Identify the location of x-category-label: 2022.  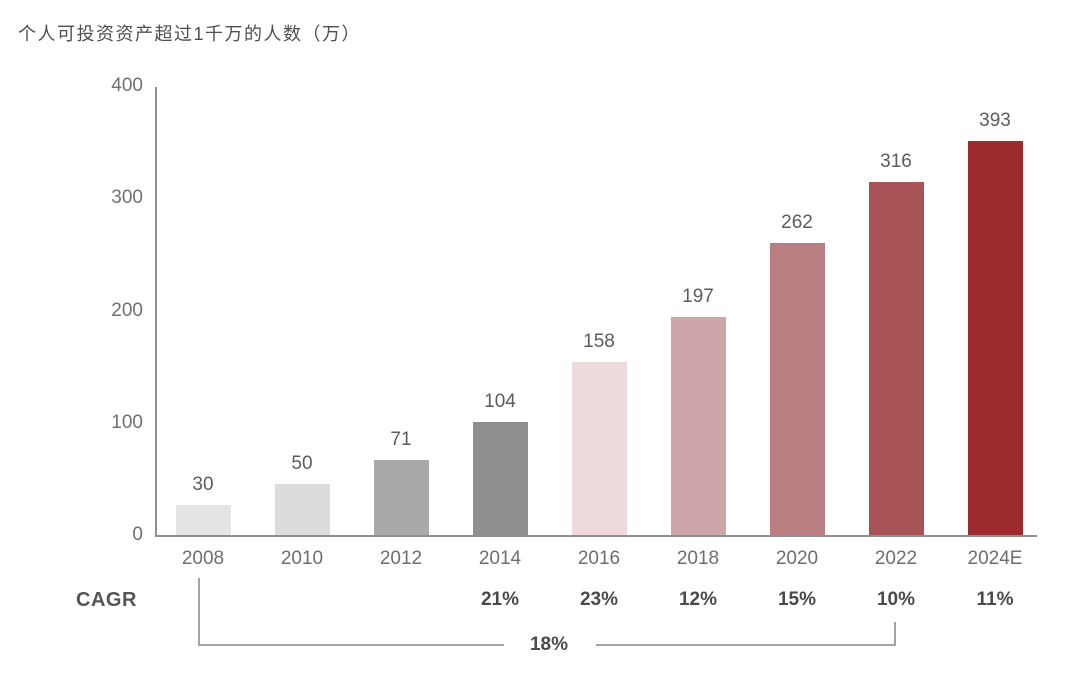
(896, 558).